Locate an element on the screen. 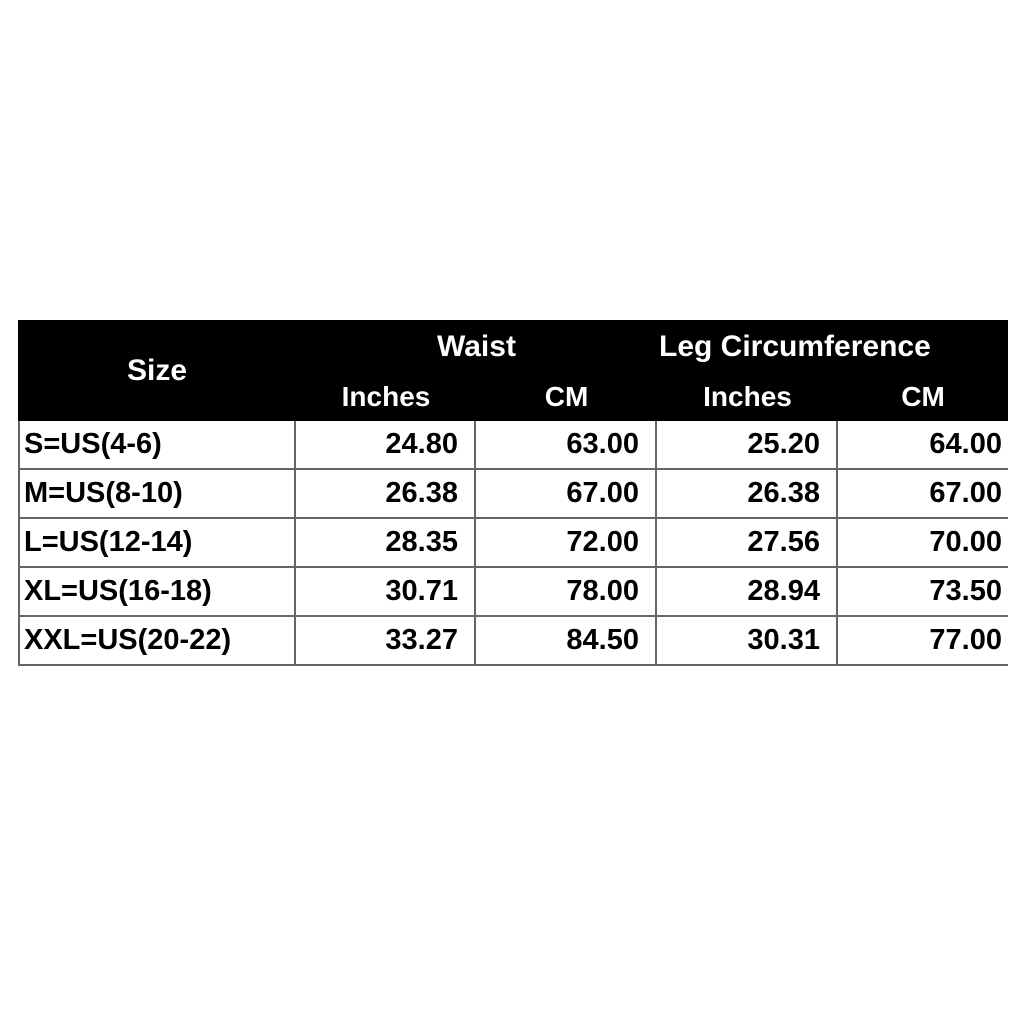  value-cell: 30.31 is located at coordinates (747, 641).